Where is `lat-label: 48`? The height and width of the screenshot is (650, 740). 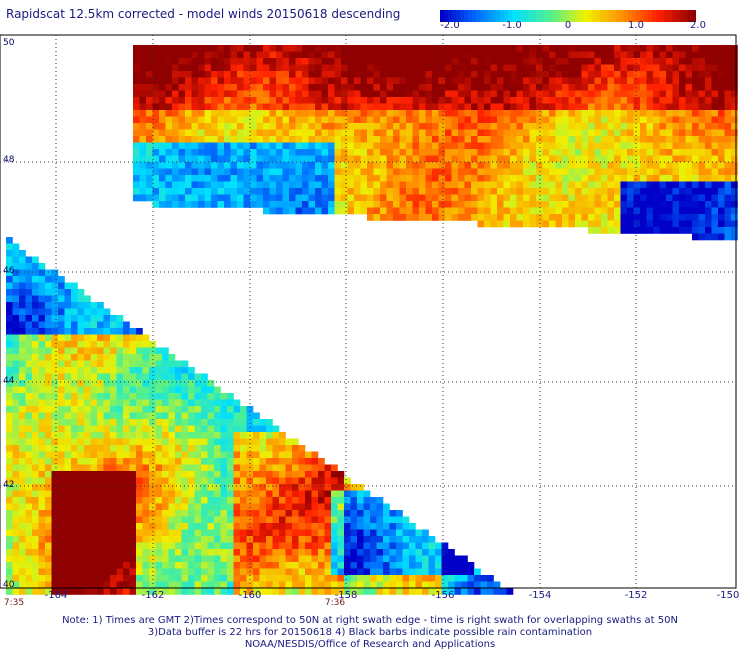 lat-label: 48 is located at coordinates (9, 160).